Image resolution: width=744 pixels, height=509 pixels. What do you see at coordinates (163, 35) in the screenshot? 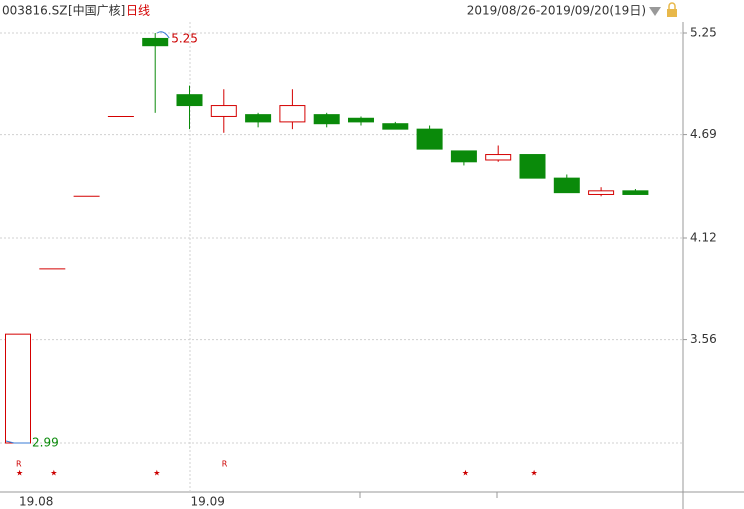
I see `max-arrow` at bounding box center [163, 35].